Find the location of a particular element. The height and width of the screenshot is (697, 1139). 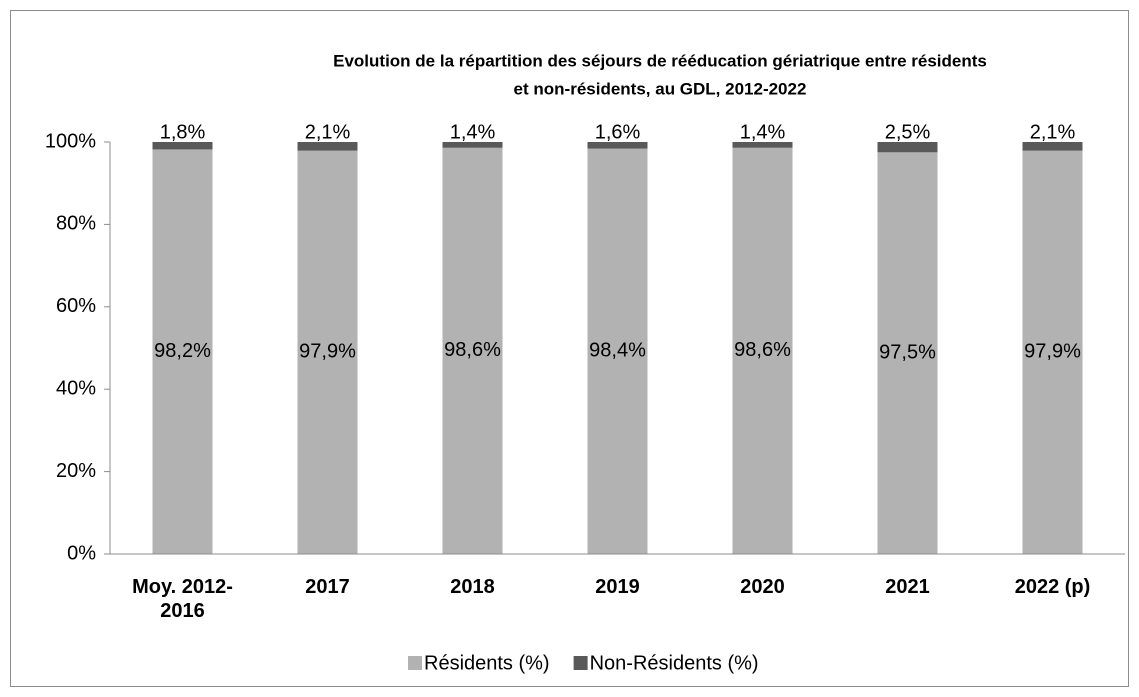

value-label: 97,5% is located at coordinates (907, 352).